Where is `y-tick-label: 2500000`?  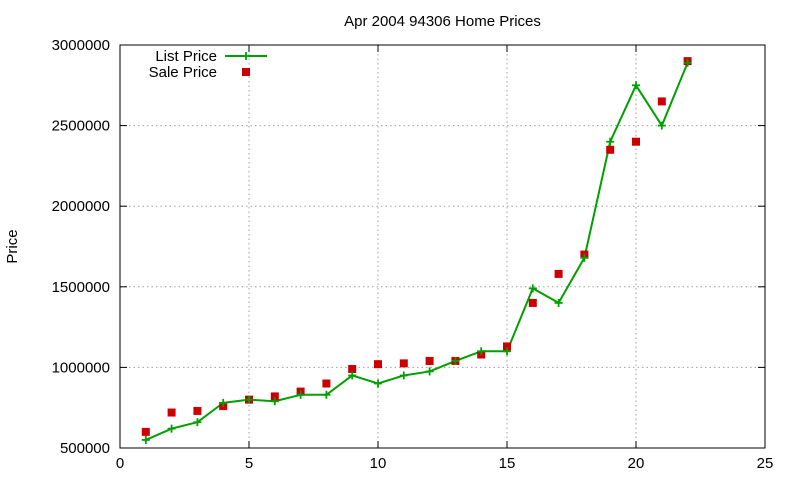 y-tick-label: 2500000 is located at coordinates (81, 126).